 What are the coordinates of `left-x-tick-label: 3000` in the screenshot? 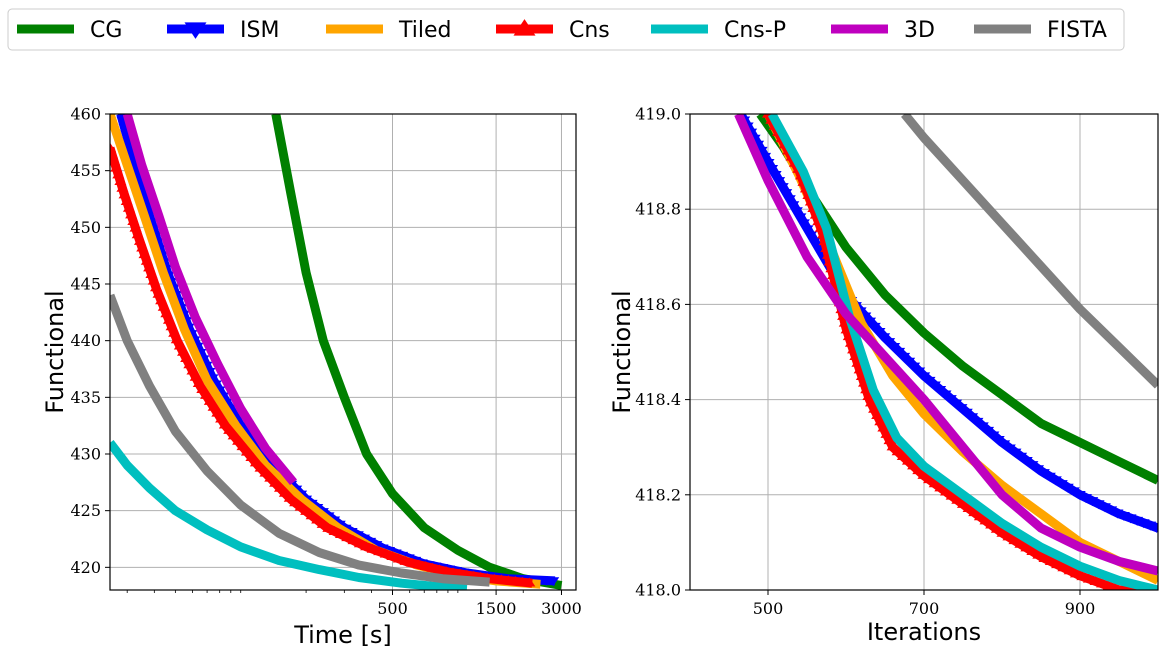 It's located at (561, 608).